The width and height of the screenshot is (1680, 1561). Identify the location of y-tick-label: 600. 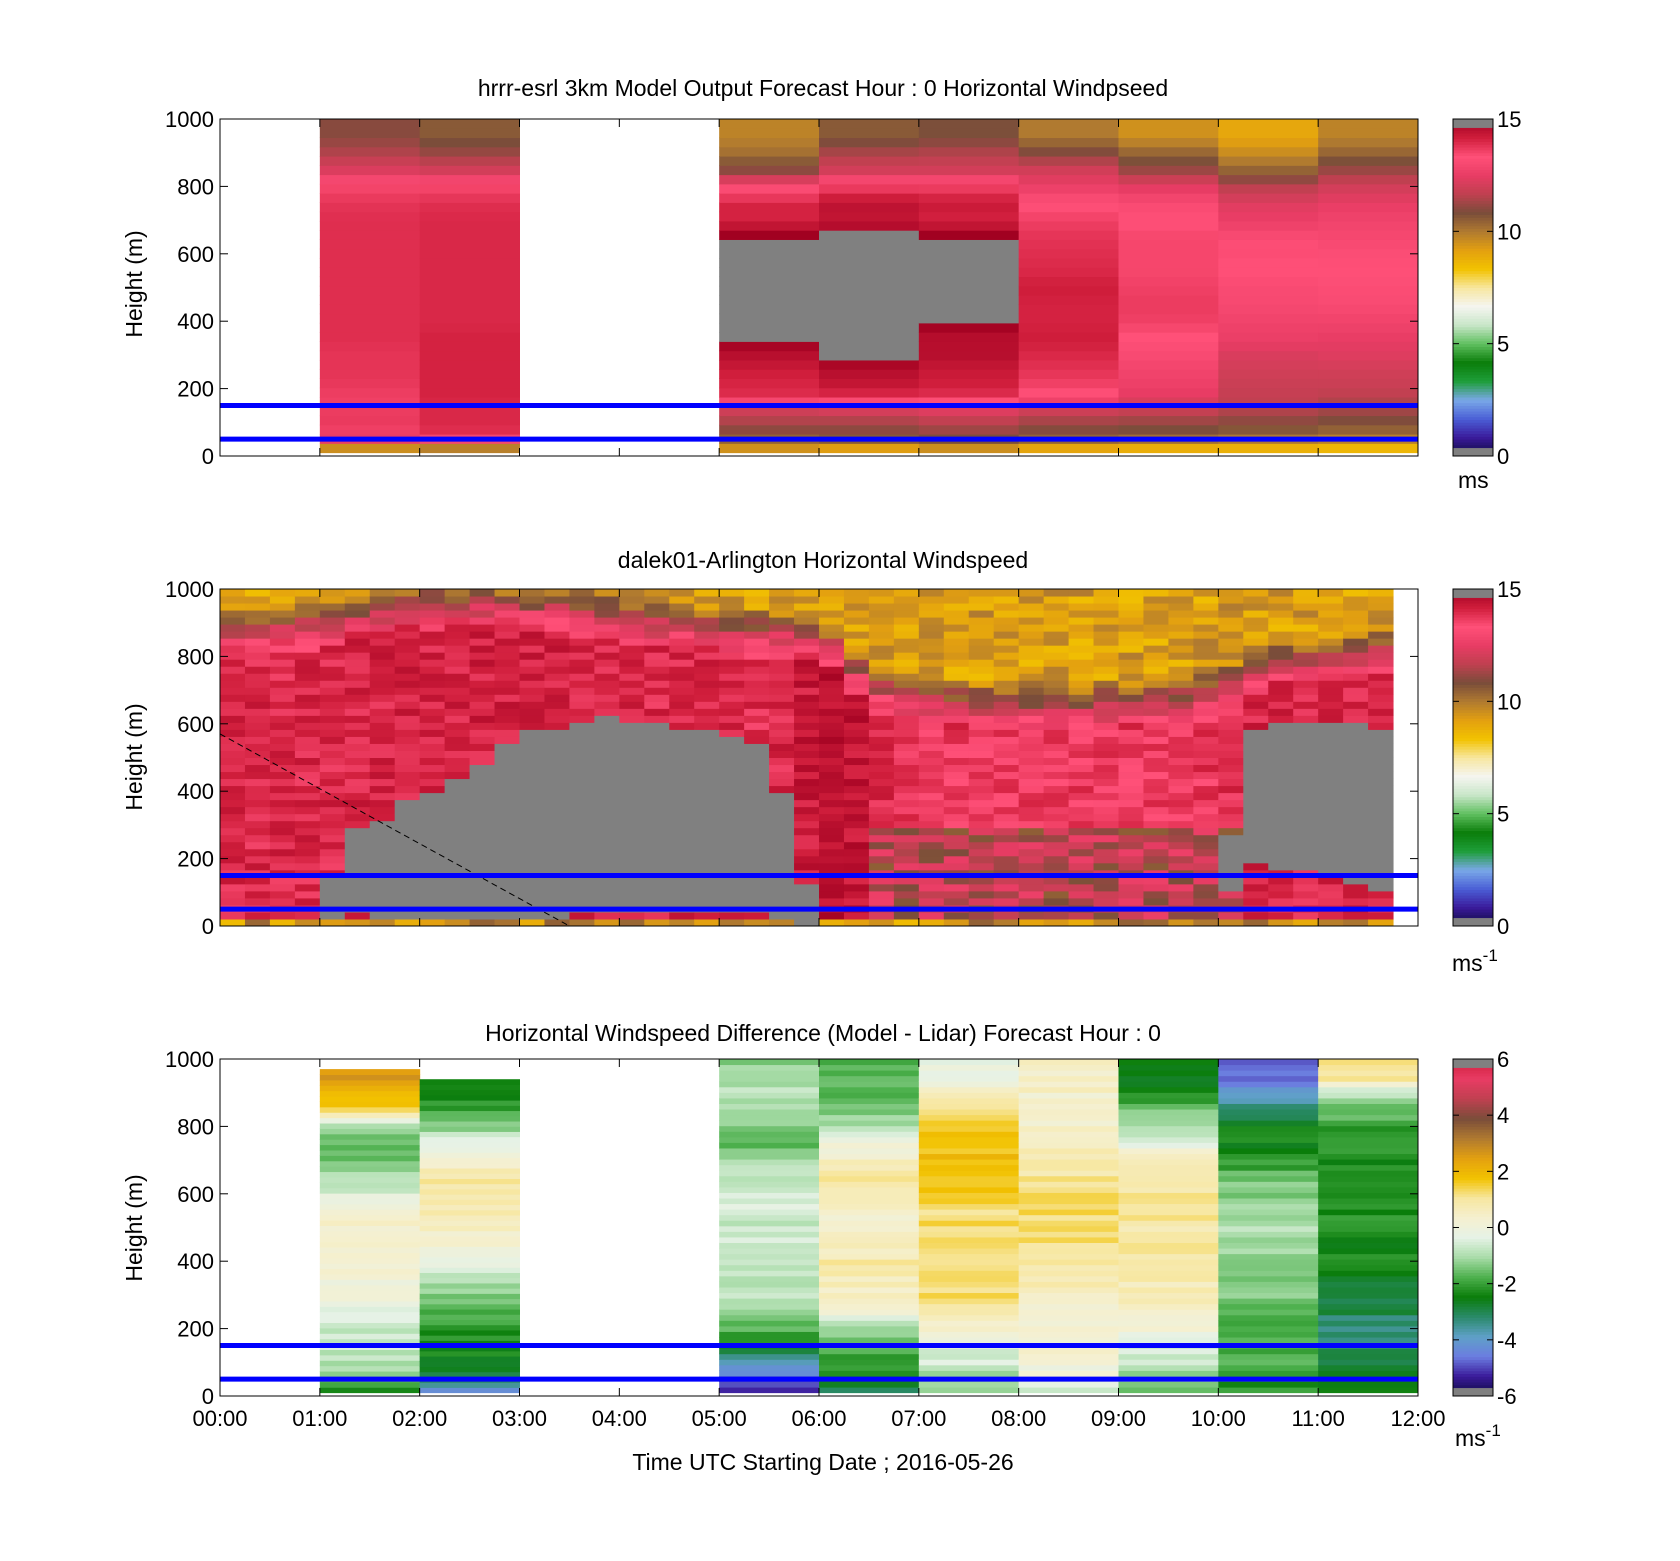
(195, 1194).